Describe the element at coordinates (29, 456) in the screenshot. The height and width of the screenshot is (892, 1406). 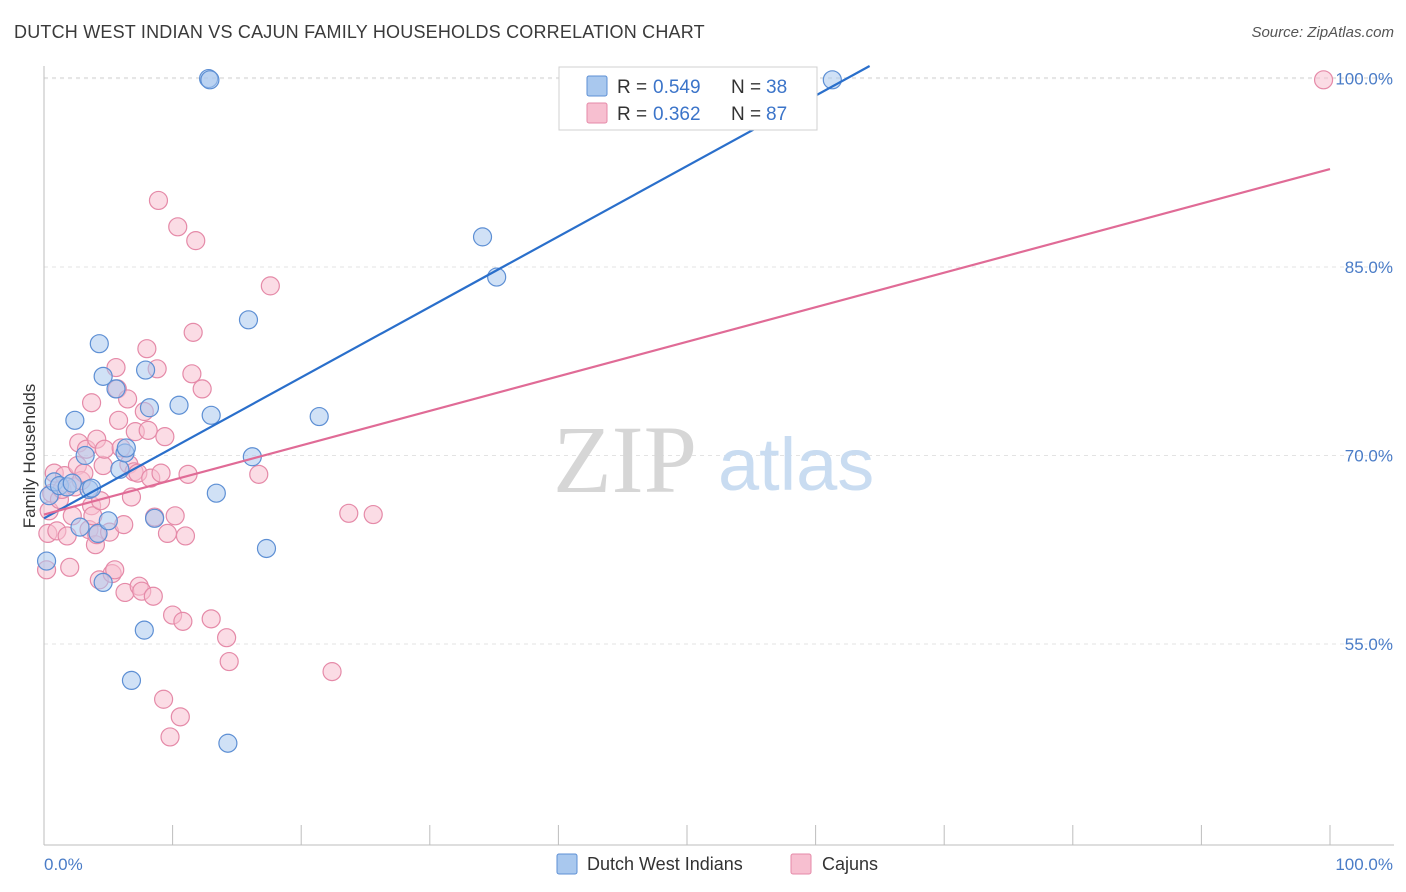
I see `y-axis-label: Family Households` at that location.